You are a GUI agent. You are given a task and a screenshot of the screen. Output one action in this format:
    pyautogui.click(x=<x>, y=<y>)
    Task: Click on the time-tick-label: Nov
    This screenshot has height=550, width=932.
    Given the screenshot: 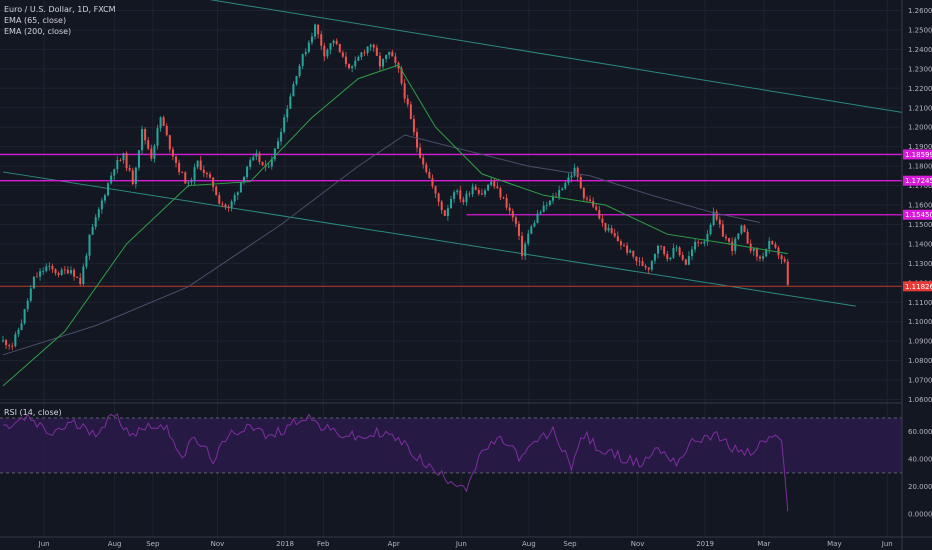 What is the action you would take?
    pyautogui.click(x=638, y=544)
    